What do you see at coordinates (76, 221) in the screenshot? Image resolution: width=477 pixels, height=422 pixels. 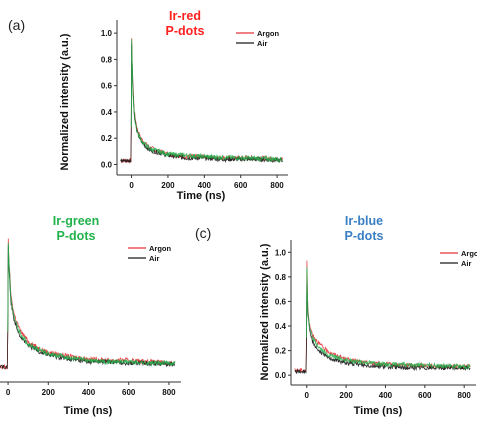 I see `chart-title-line: Ir-green` at bounding box center [76, 221].